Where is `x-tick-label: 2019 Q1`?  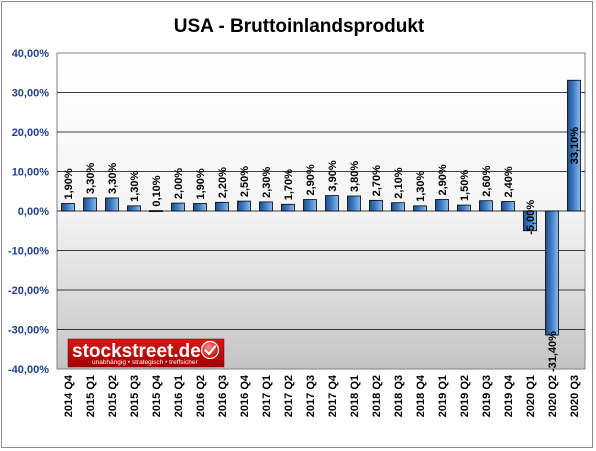
x-tick-label: 2019 Q1 is located at coordinates (443, 396).